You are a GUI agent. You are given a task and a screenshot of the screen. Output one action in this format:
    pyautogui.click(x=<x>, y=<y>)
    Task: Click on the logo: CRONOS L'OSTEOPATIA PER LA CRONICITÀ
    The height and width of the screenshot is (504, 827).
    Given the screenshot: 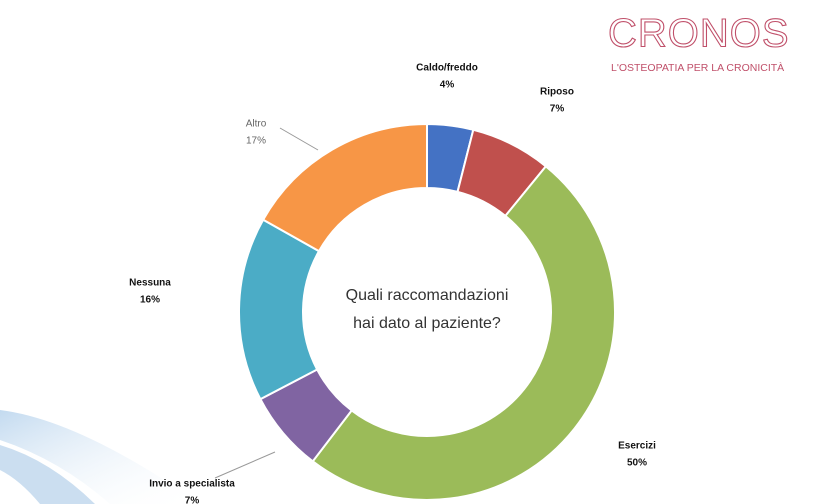 What is the action you would take?
    pyautogui.click(x=698, y=42)
    